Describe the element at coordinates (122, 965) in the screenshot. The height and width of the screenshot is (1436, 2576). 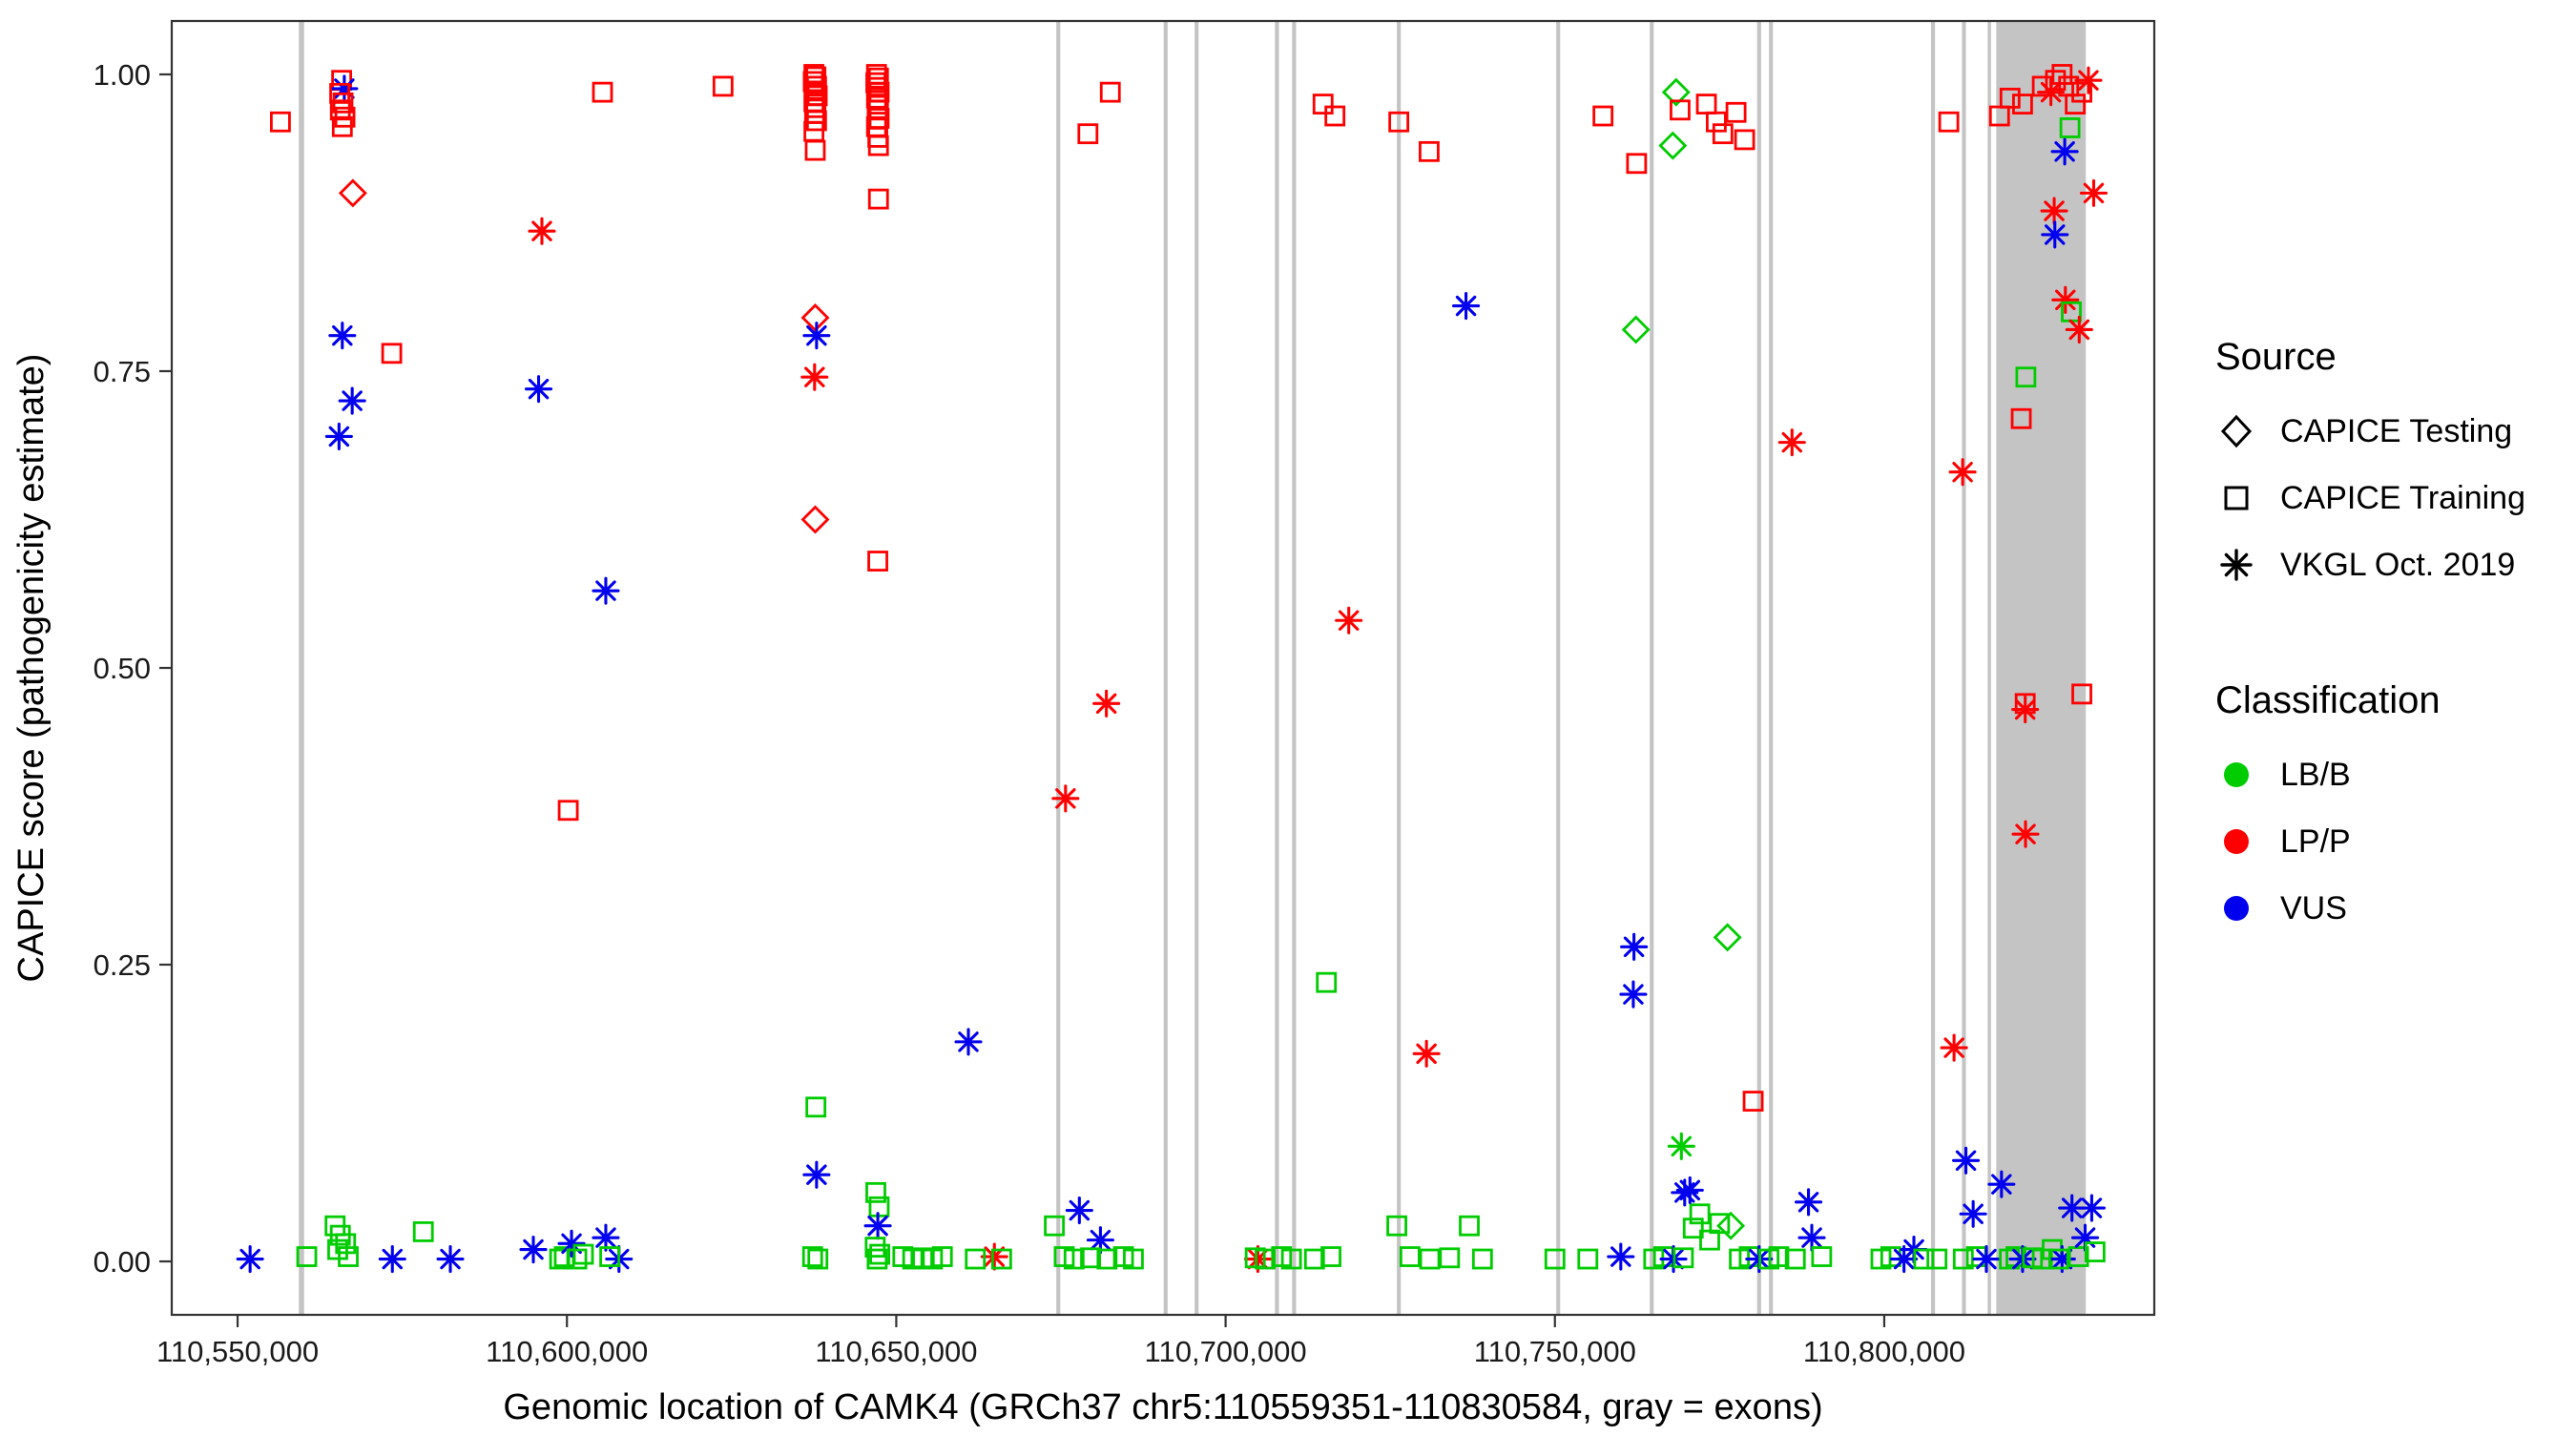
I see `y-tick-label: 0.25` at that location.